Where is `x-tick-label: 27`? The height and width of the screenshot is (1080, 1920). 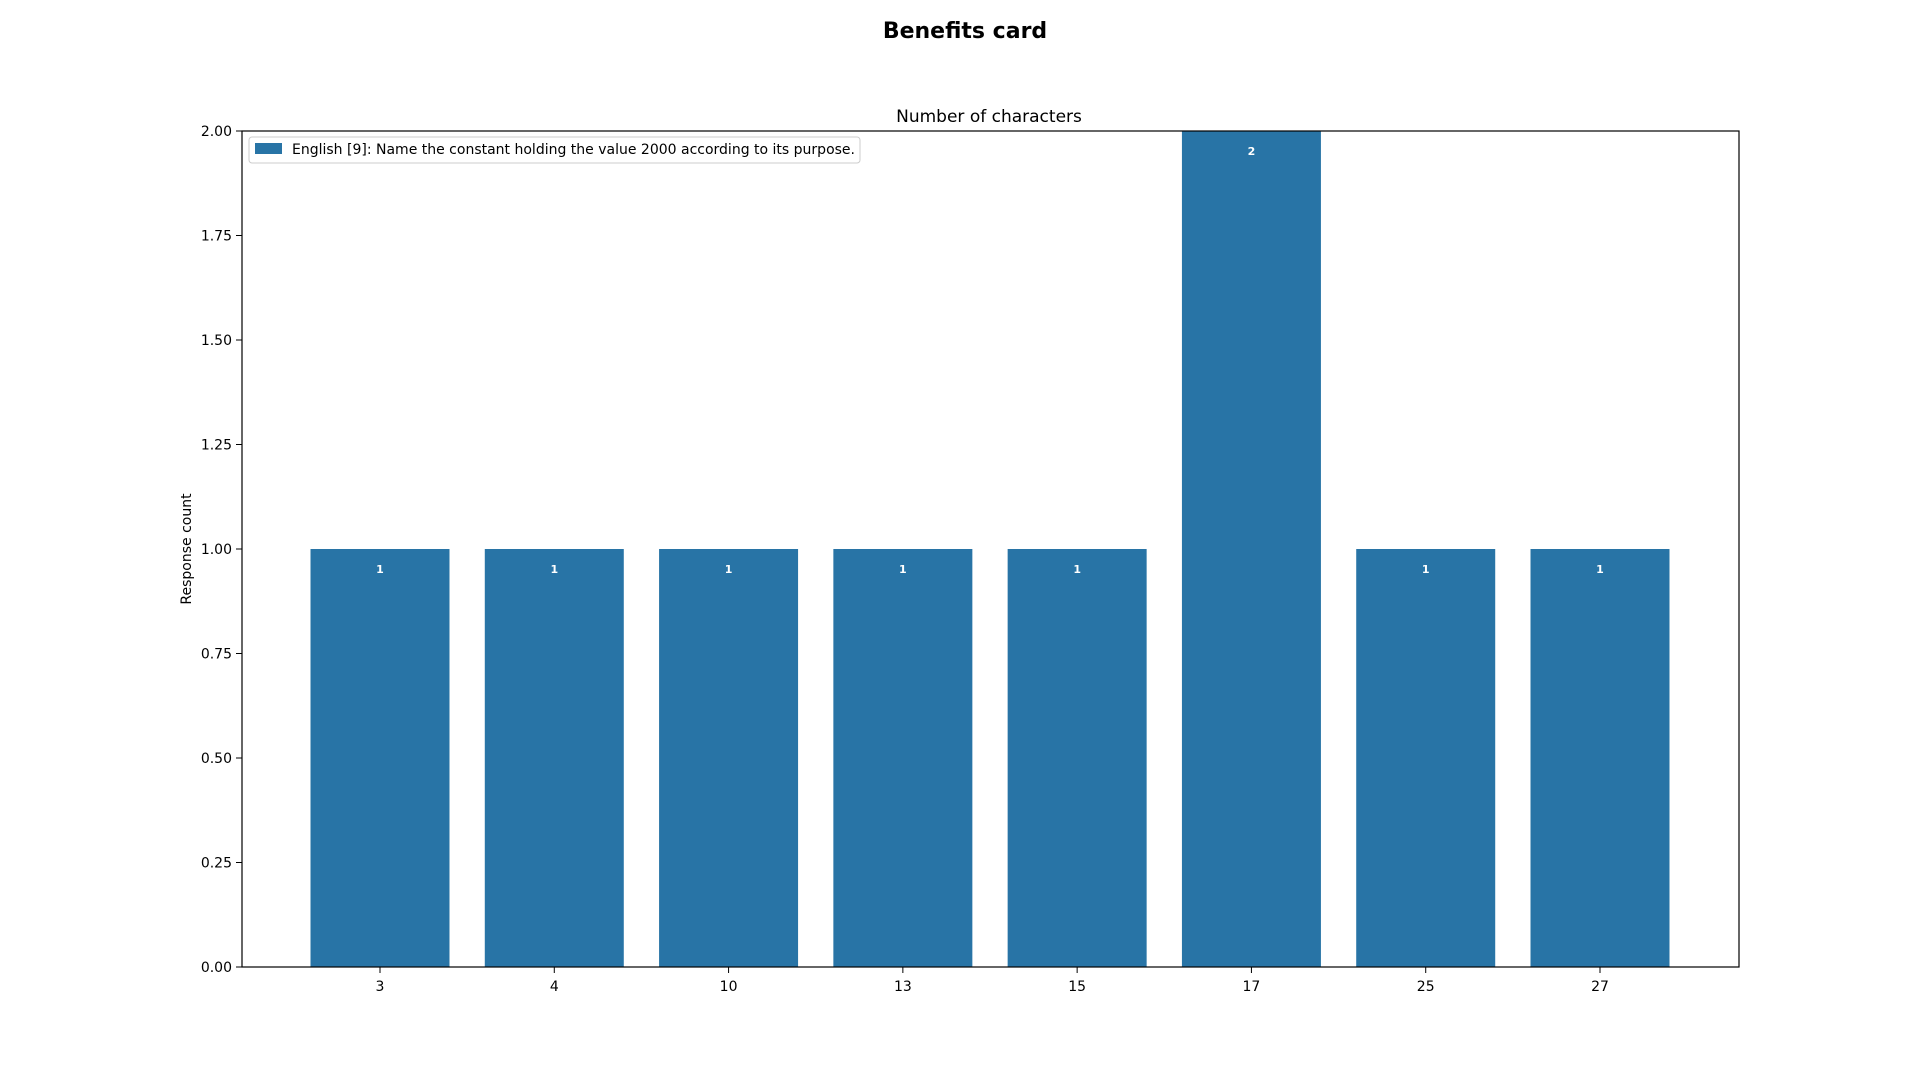
x-tick-label: 27 is located at coordinates (1600, 987).